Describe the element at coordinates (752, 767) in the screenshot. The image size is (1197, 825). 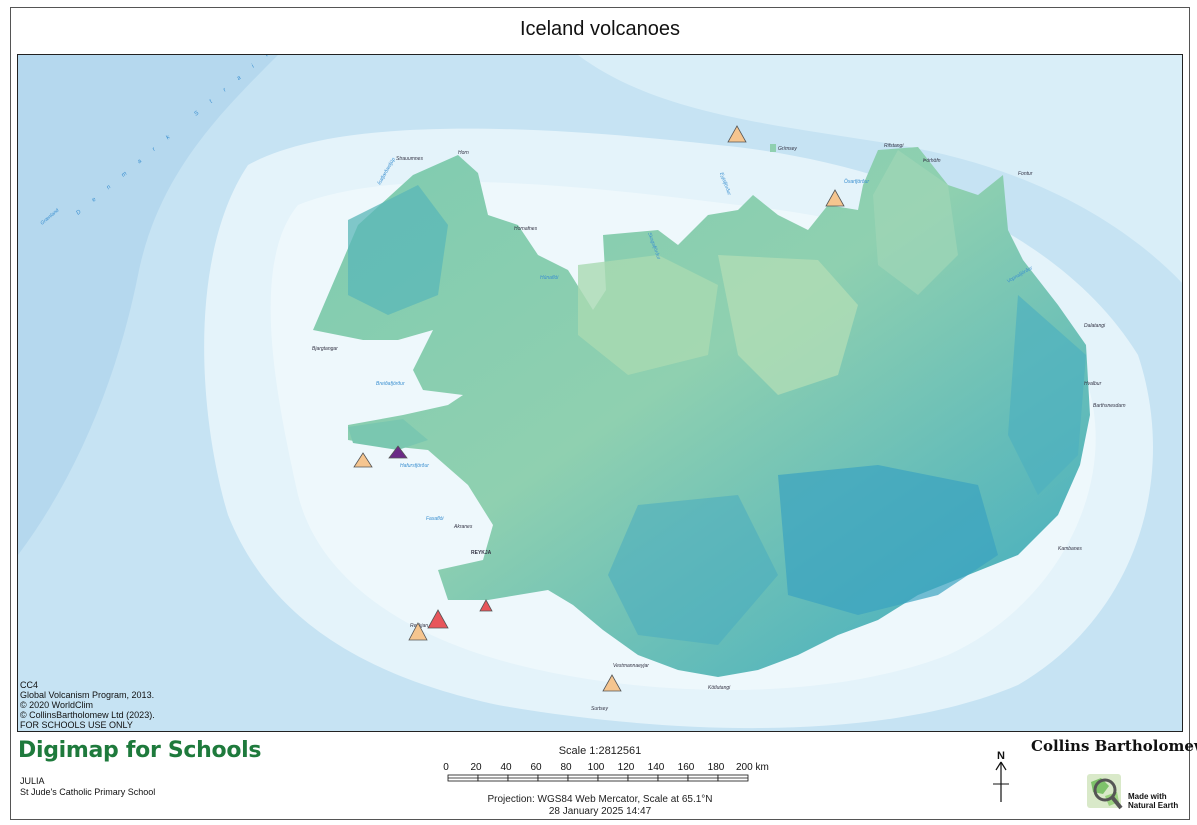
I see `scale-tick: 200 km` at that location.